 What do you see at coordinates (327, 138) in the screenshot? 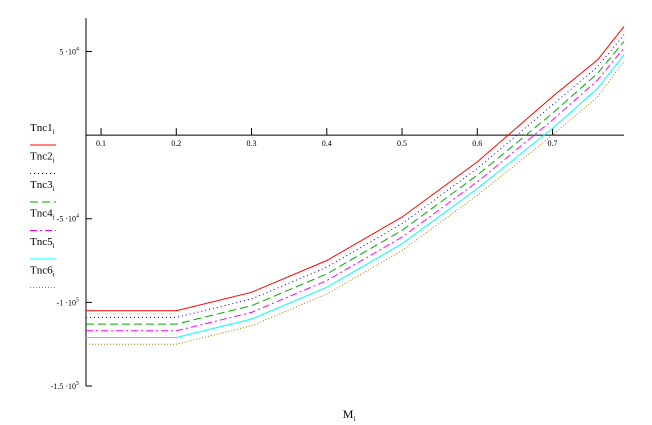
I see `x-ticks: 0.1 0.2 0.3 0.4 0.5 0.6 0.7` at bounding box center [327, 138].